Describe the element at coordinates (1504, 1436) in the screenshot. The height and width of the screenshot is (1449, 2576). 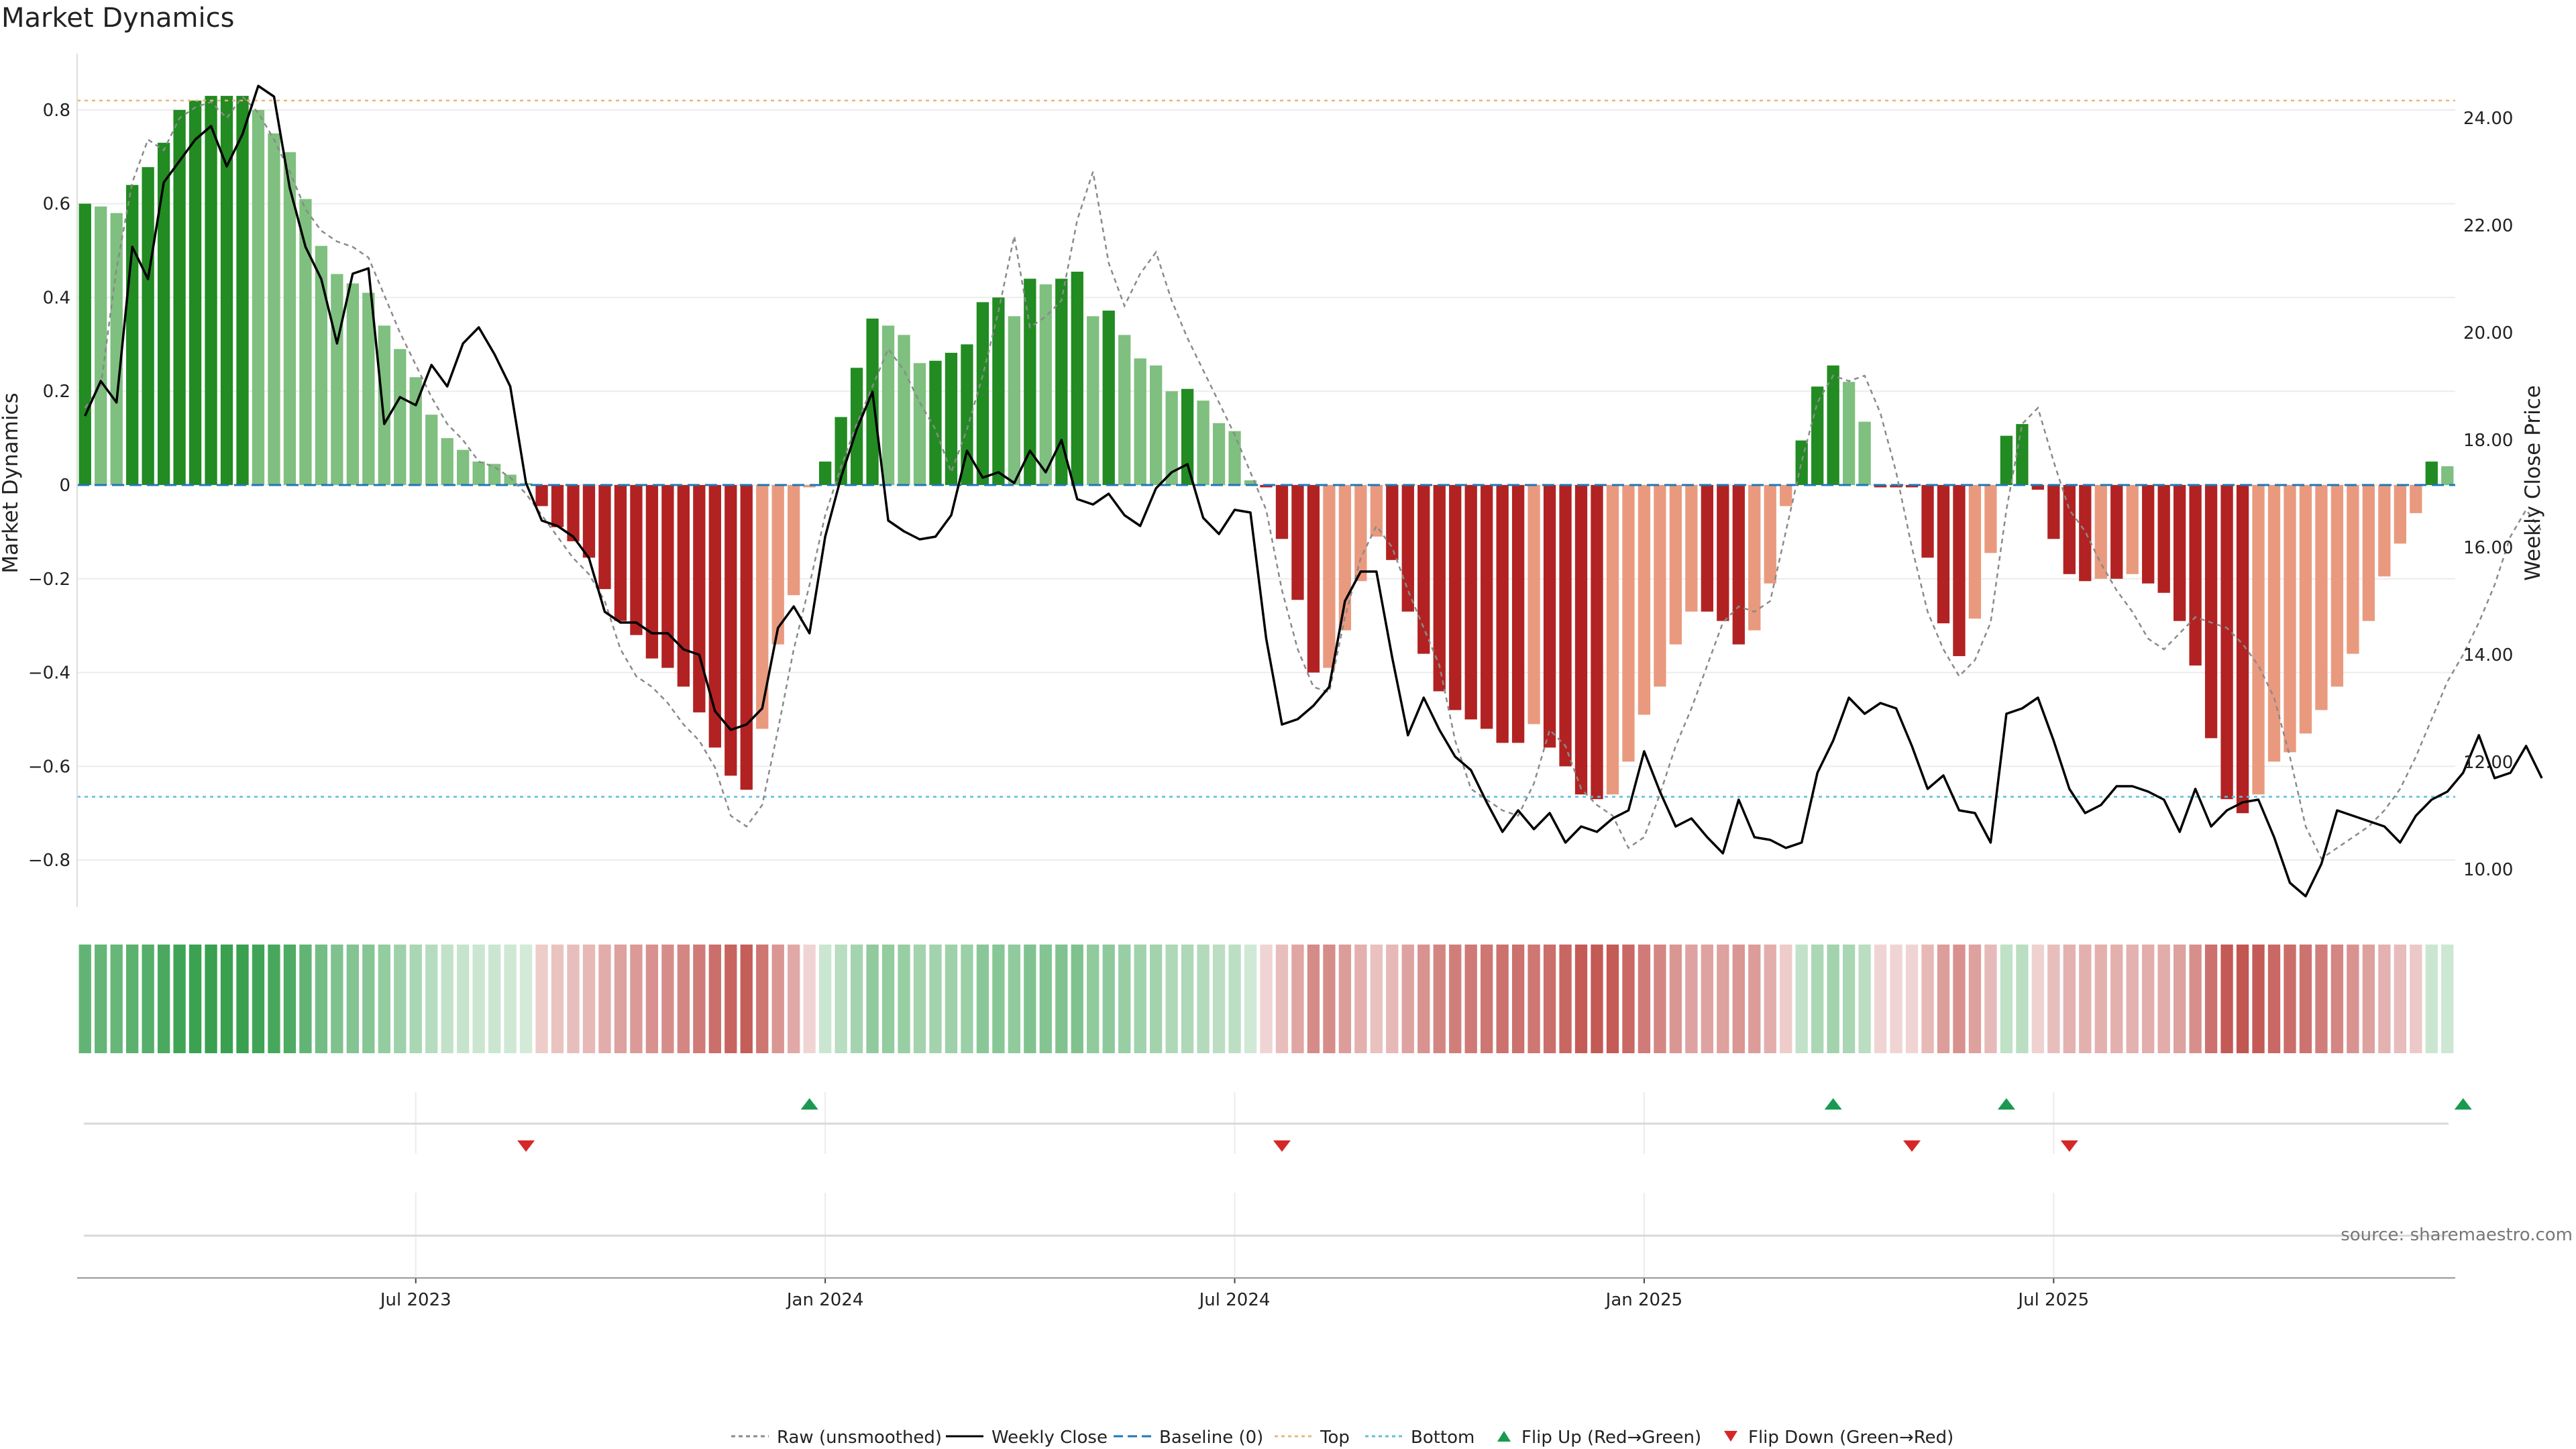
I see `legend-flip-up-marker` at that location.